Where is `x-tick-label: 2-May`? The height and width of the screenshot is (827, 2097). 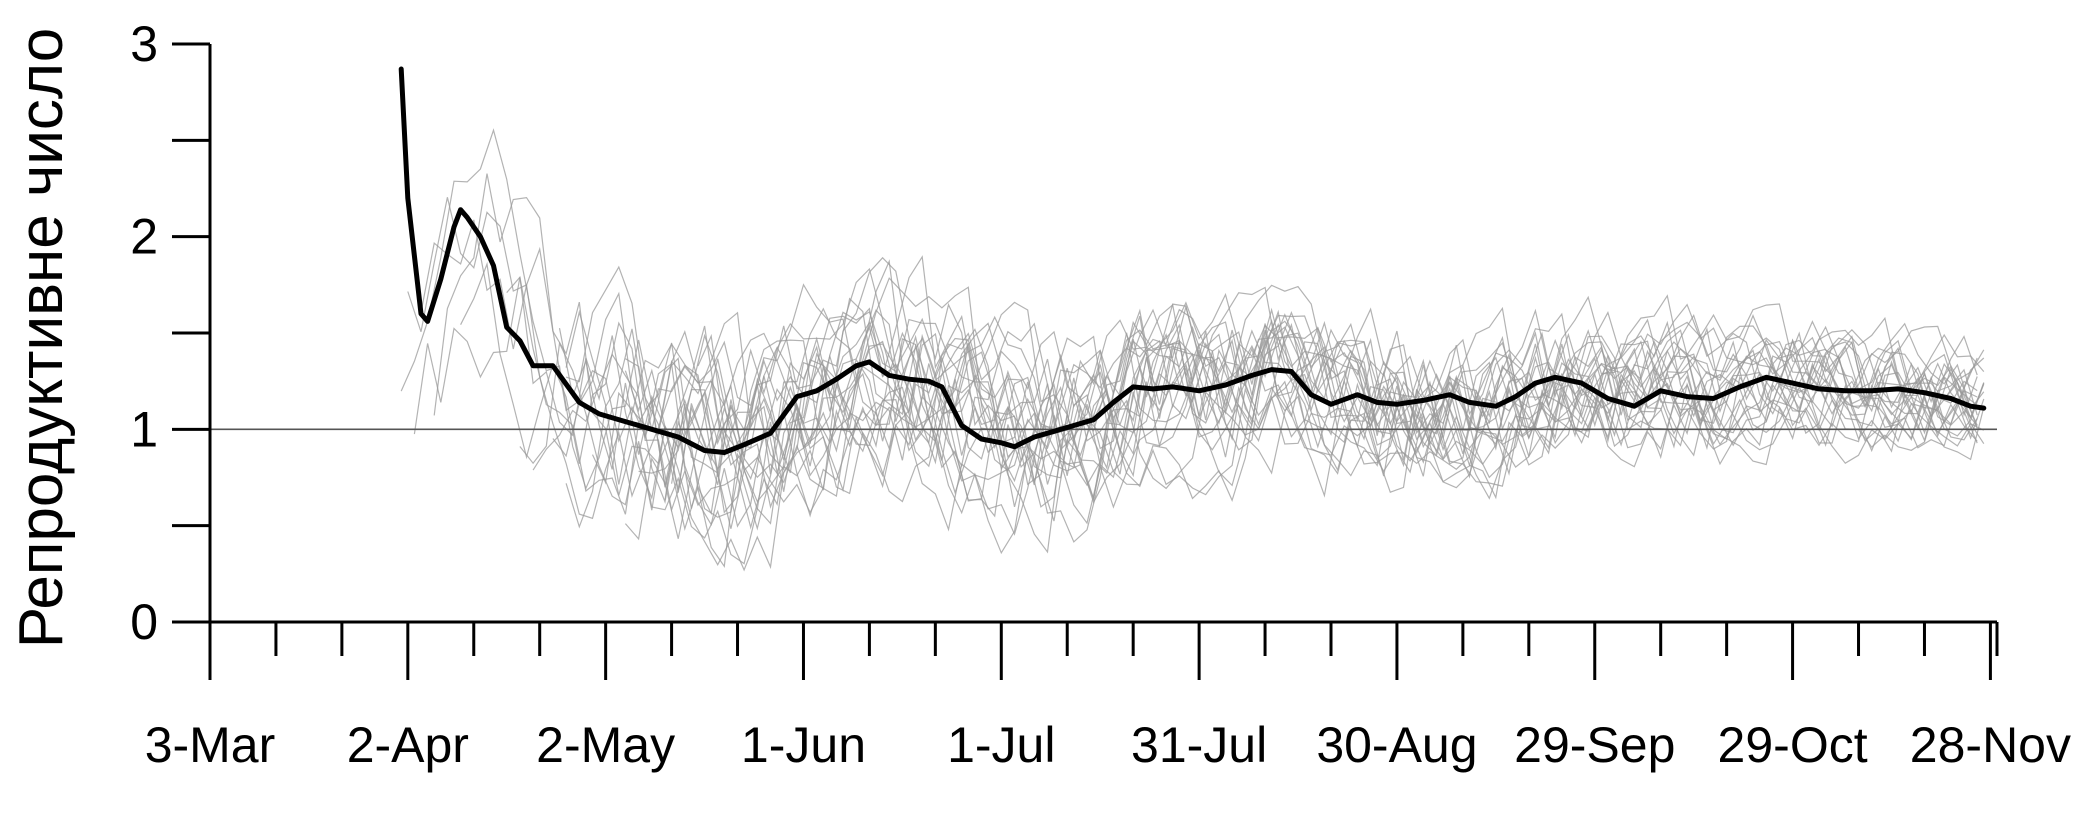 x-tick-label: 2-May is located at coordinates (605, 745).